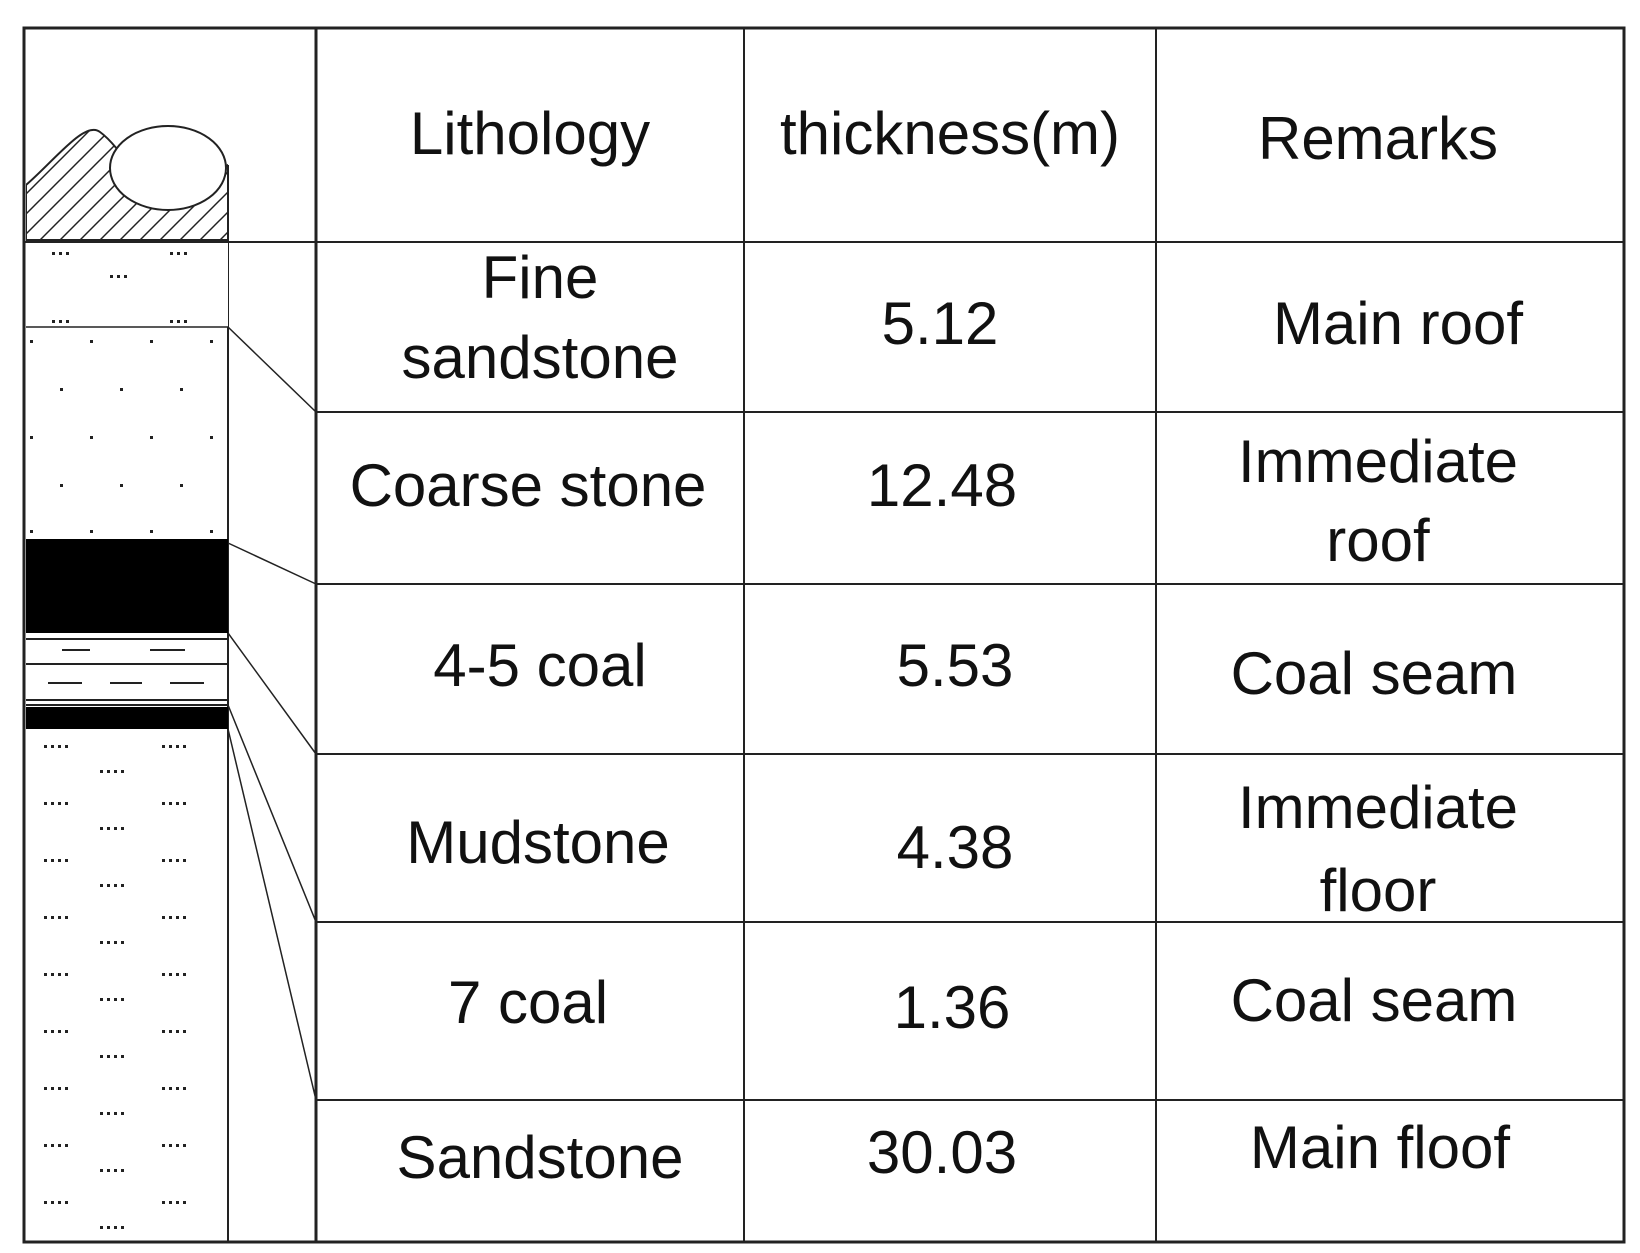 The image size is (1640, 1253). Describe the element at coordinates (538, 842) in the screenshot. I see `row-4-lithology: Mudstone` at that location.